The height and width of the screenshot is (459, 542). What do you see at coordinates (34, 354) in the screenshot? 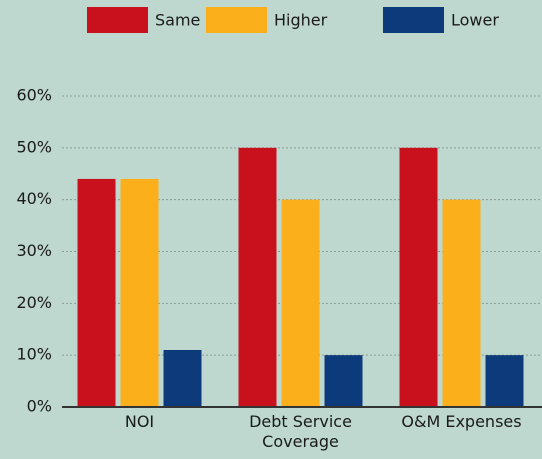
I see `y-tick-label: 10%` at bounding box center [34, 354].